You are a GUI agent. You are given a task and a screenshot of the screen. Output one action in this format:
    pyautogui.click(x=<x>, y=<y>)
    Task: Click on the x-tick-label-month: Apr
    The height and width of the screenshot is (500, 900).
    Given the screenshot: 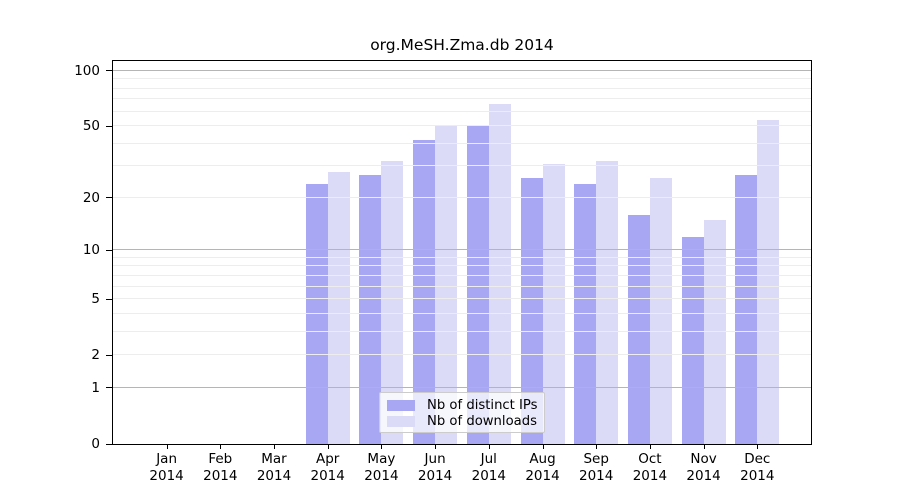 What is the action you would take?
    pyautogui.click(x=328, y=459)
    